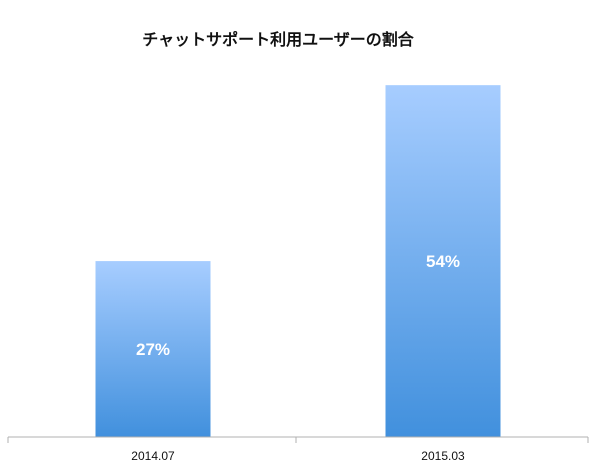 This screenshot has height=475, width=596. What do you see at coordinates (278, 39) in the screenshot?
I see `chart-title: チャットサポート利用ユーザーの割合` at bounding box center [278, 39].